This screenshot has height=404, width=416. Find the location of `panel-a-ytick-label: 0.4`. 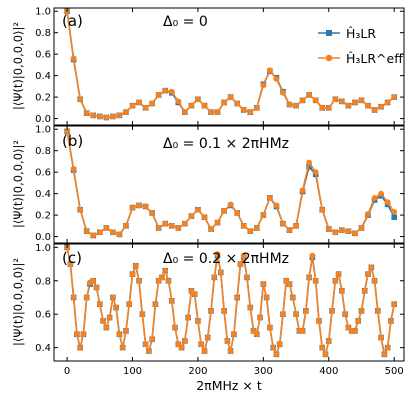

panel-a-ytick-label: 0.4 is located at coordinates (43, 76).